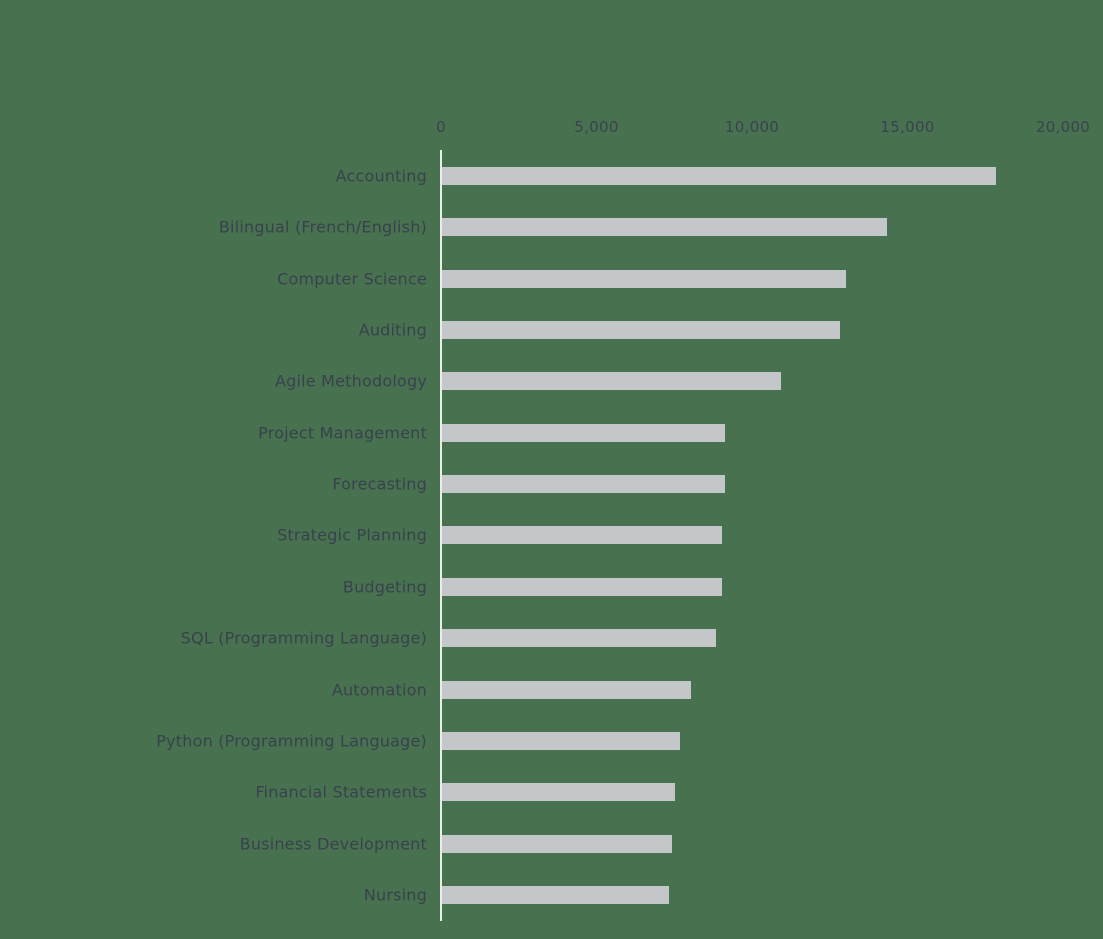 The image size is (1103, 939). What do you see at coordinates (342, 433) in the screenshot?
I see `category-label: Project Management` at bounding box center [342, 433].